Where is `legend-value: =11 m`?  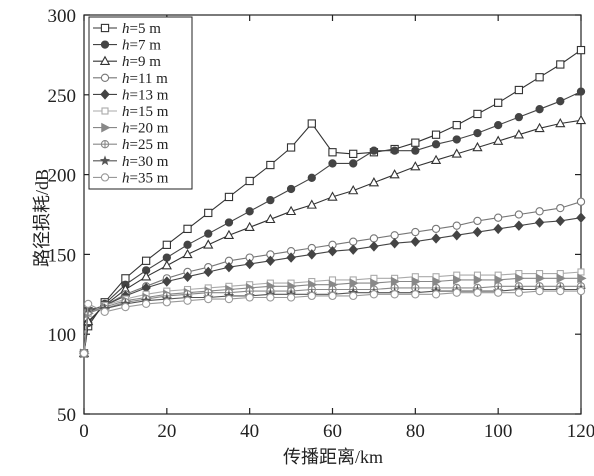
legend-value: =11 m is located at coordinates (149, 79).